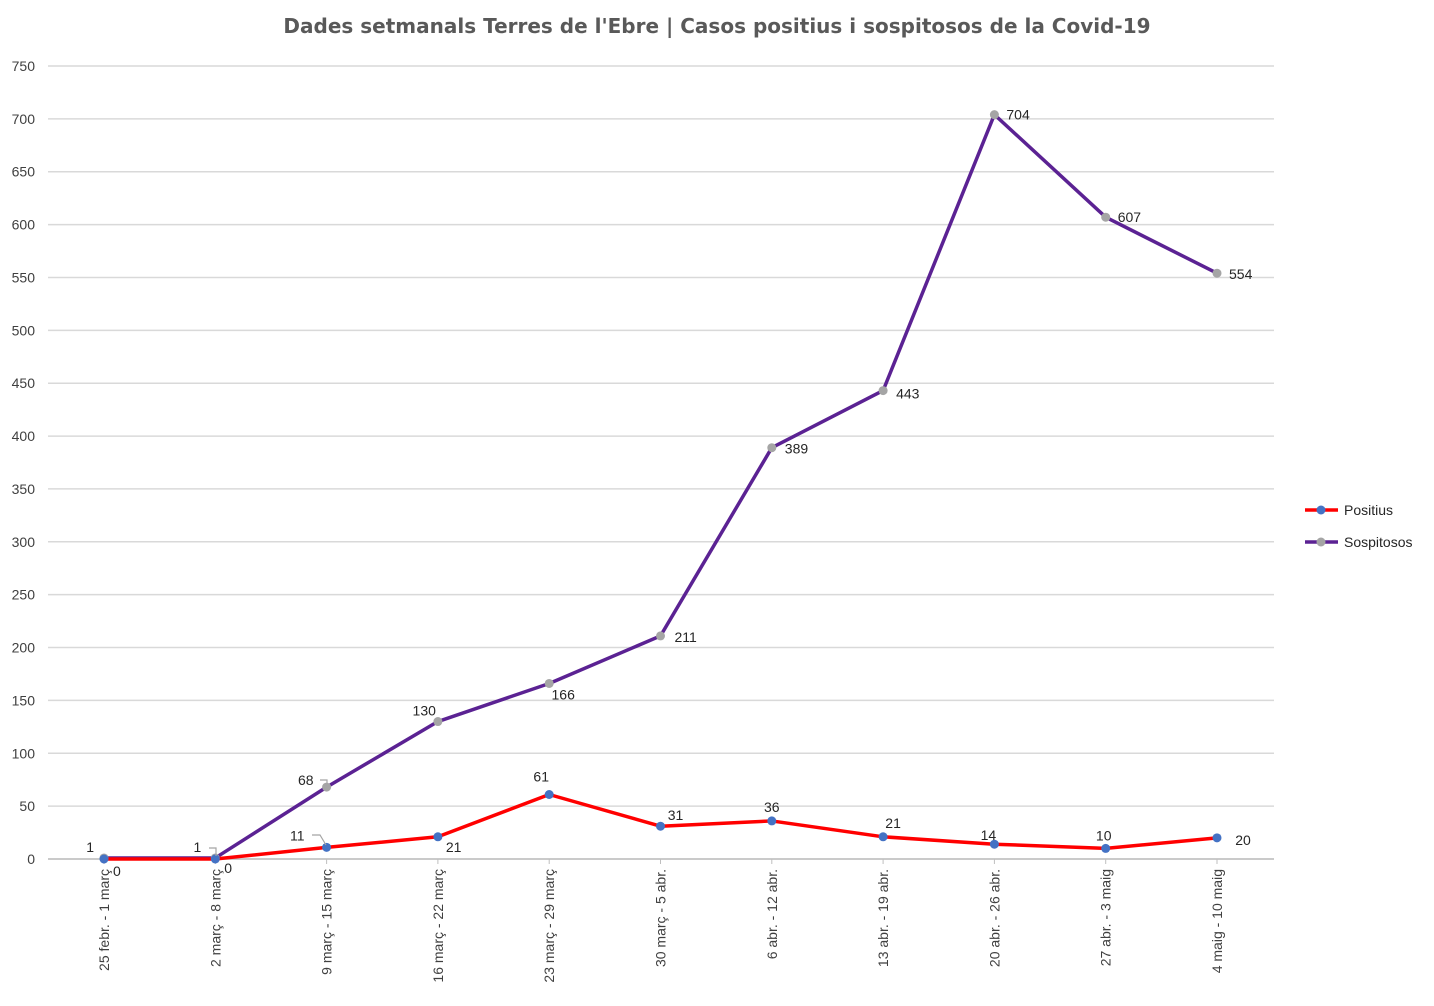 The height and width of the screenshot is (1006, 1434). I want to click on data-label: 14, so click(989, 835).